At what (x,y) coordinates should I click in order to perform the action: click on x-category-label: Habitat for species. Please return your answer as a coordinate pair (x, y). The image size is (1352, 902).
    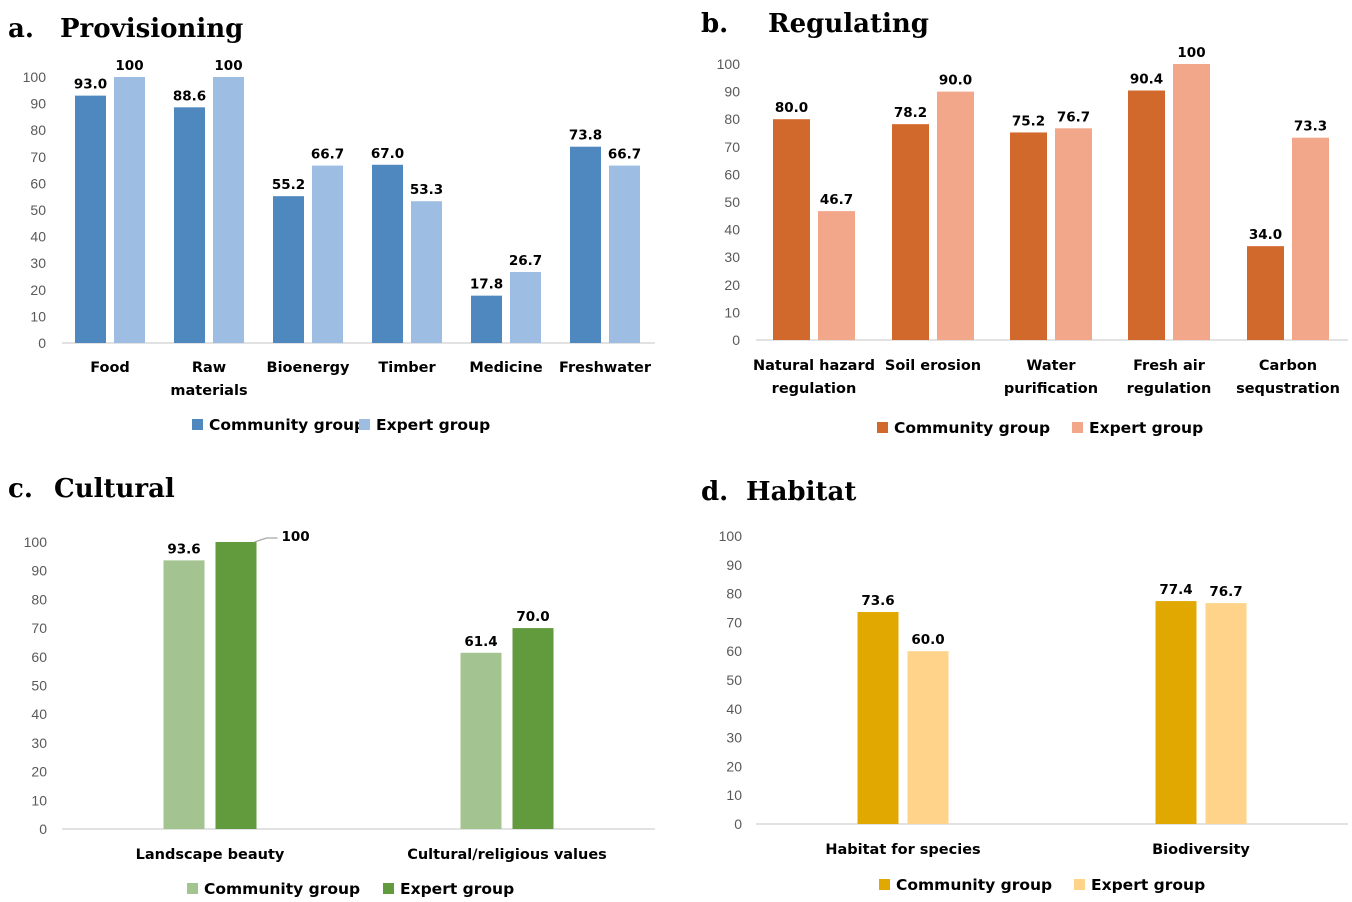
    Looking at the image, I should click on (902, 850).